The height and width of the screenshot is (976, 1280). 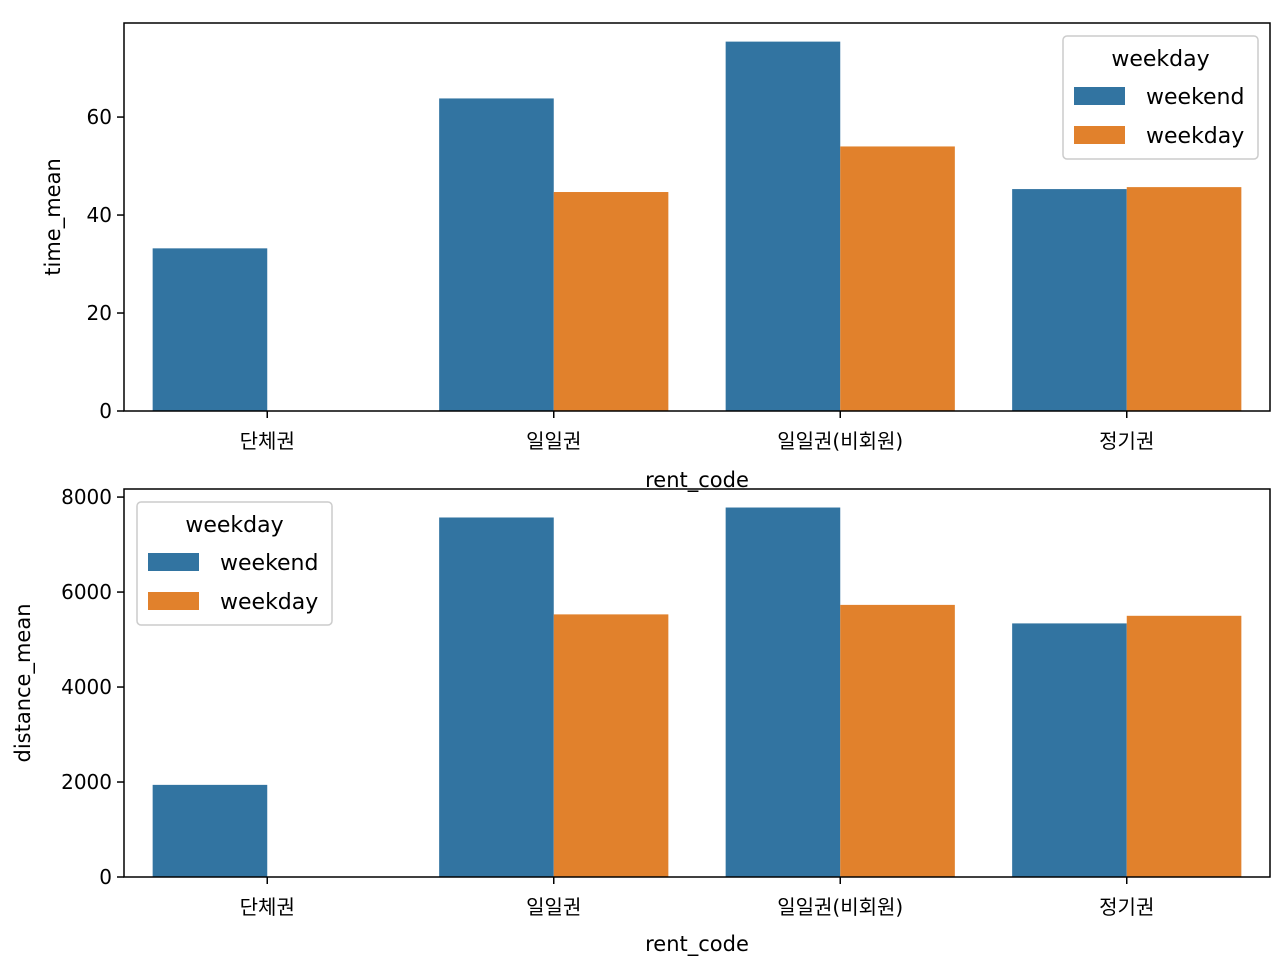 I want to click on y-tick-label: 20, so click(x=99, y=313).